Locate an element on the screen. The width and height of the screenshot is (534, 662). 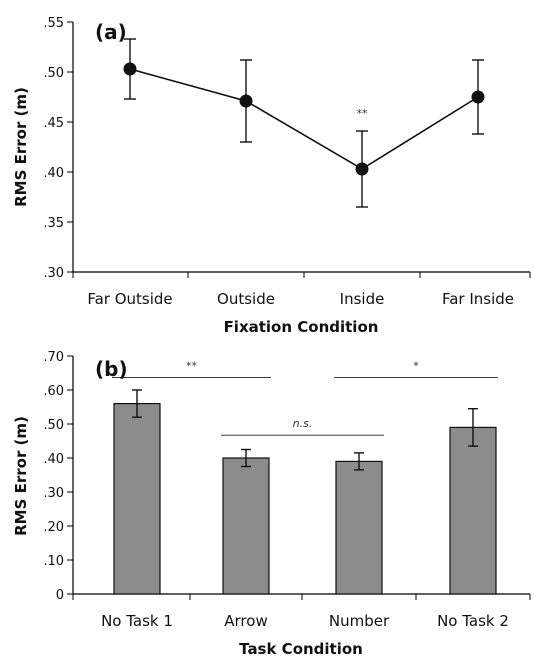
panel-b-y-axis-title: RMS Error (m) is located at coordinates (21, 476).